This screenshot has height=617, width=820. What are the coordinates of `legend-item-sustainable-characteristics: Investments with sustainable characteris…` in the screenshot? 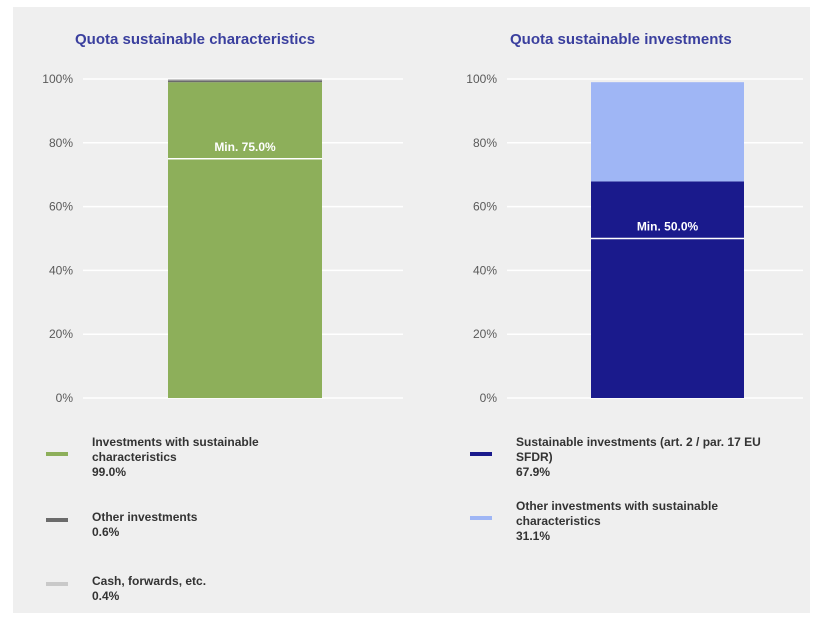 It's located at (196, 465).